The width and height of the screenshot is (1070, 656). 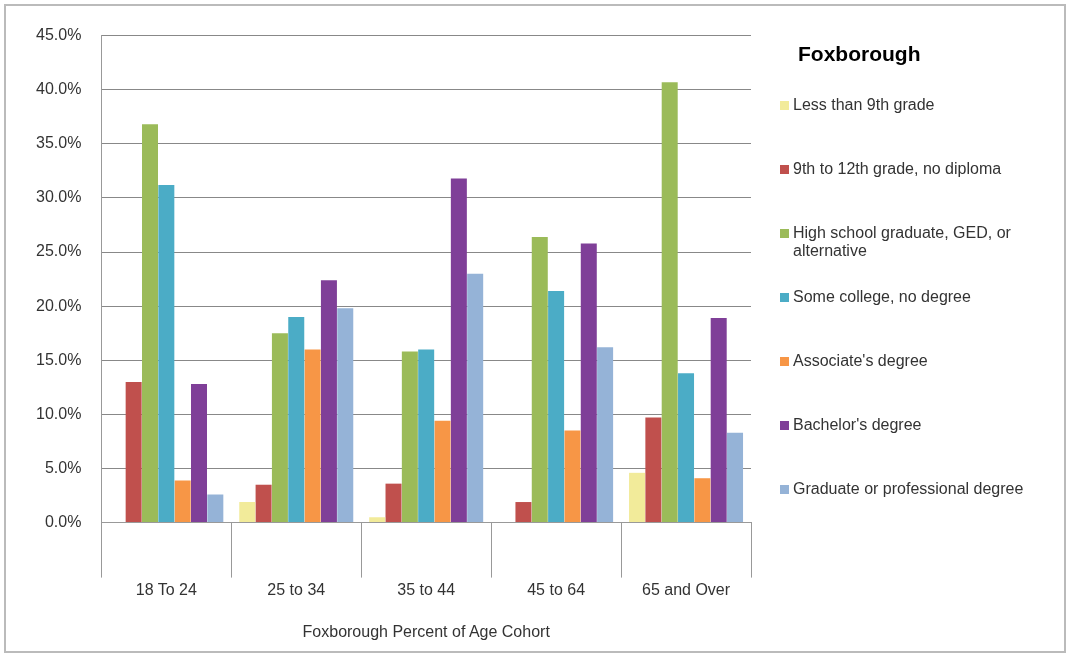 I want to click on y-tick-label: 35.0%, so click(x=58, y=143).